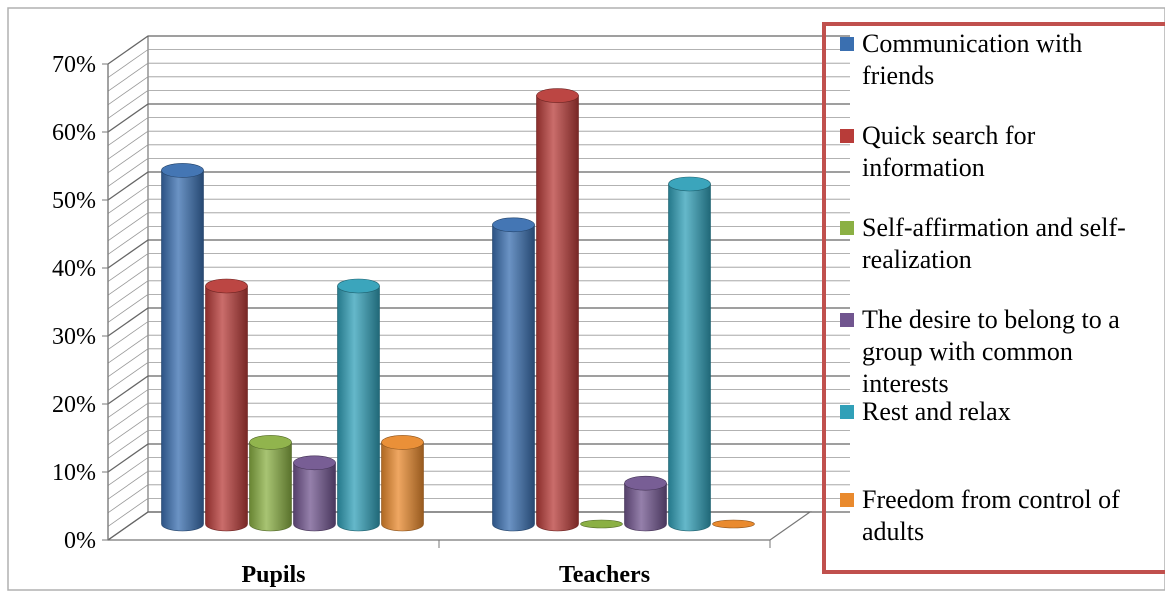 Image resolution: width=1165 pixels, height=591 pixels. What do you see at coordinates (74, 337) in the screenshot?
I see `y-tick-label: 30%` at bounding box center [74, 337].